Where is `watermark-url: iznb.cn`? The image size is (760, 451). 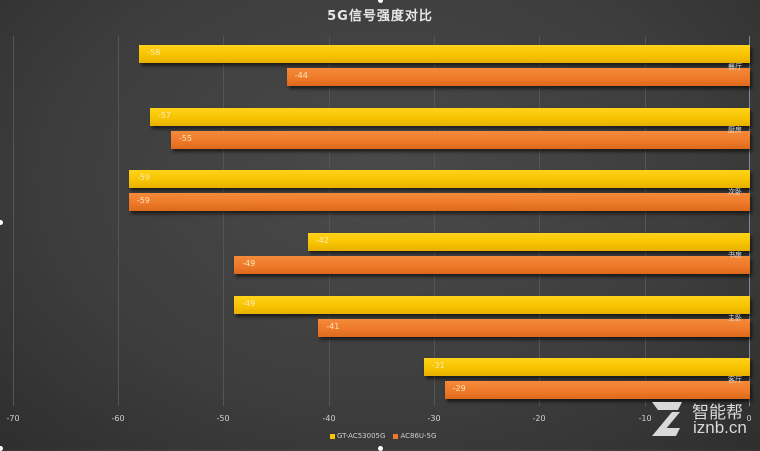 watermark-url: iznb.cn is located at coordinates (720, 427).